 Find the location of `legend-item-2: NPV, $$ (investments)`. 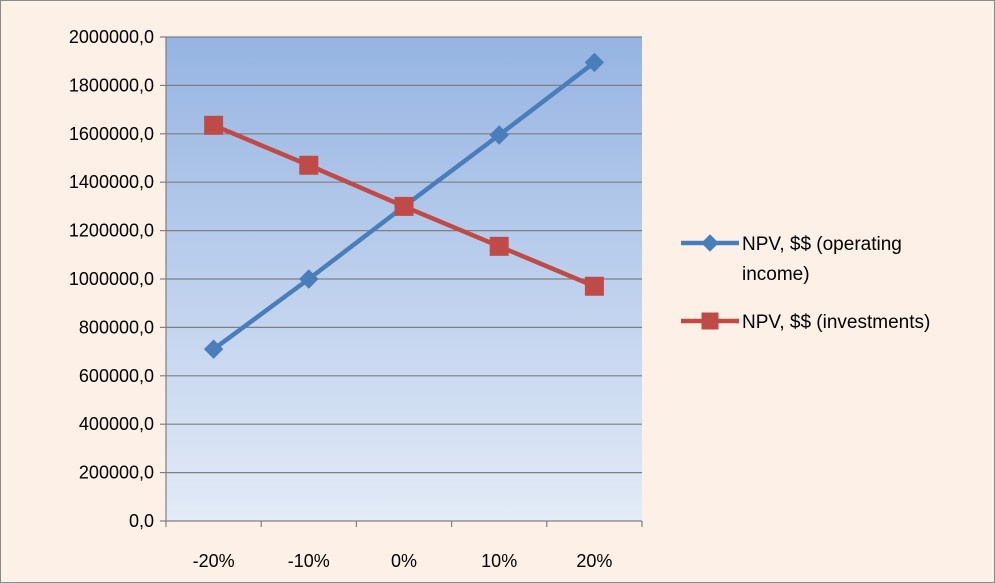

legend-item-2: NPV, $$ (investments) is located at coordinates (805, 322).